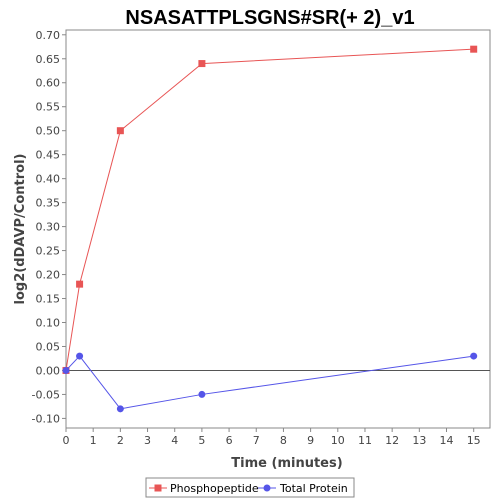 The height and width of the screenshot is (500, 500). What do you see at coordinates (201, 440) in the screenshot?
I see `x-tick-label: 5` at bounding box center [201, 440].